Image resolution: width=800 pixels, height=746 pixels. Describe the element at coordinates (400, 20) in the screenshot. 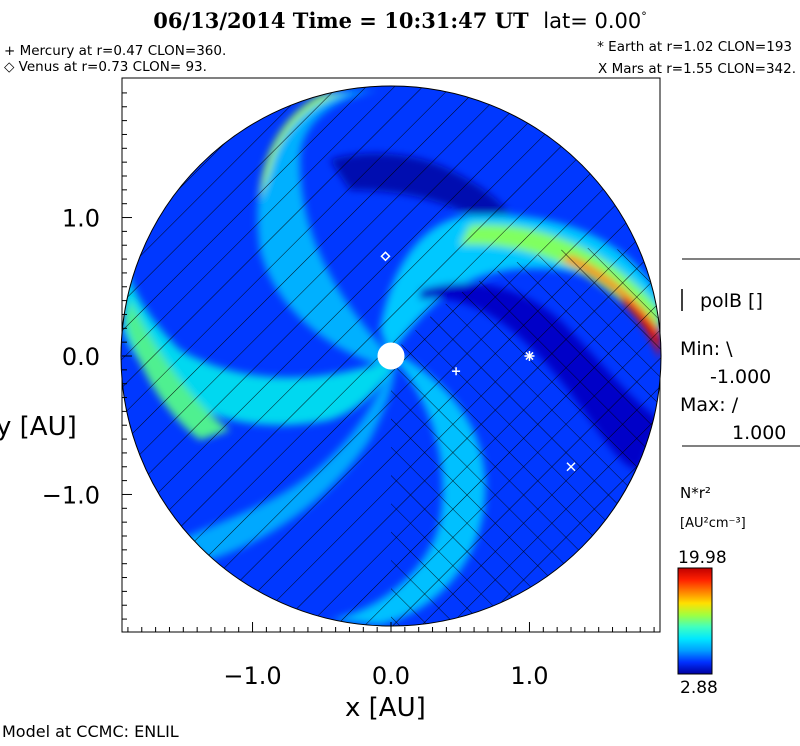

I see `chart-title: 06/13/2014 Time = 10:31:47 UT lat= 0.00°` at that location.